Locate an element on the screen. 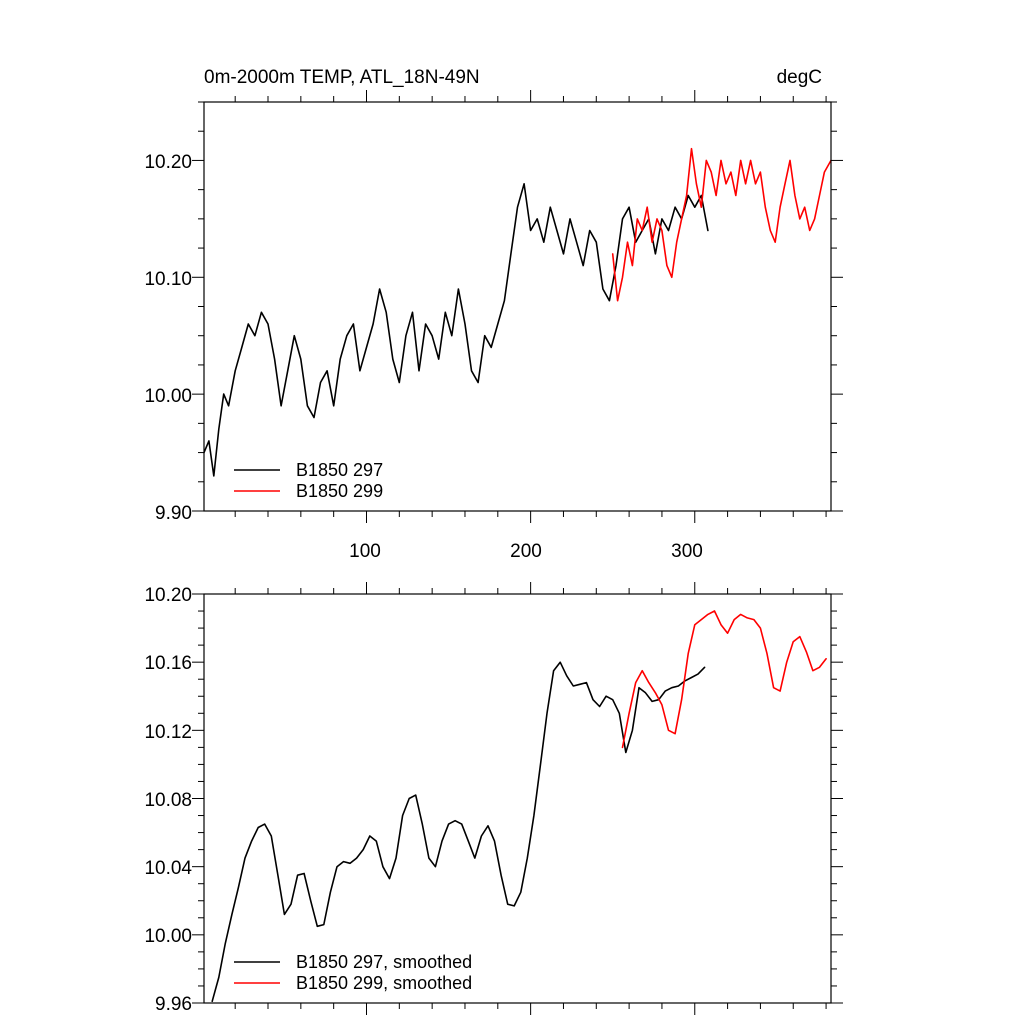  top-xtick-label: 200 is located at coordinates (526, 551).